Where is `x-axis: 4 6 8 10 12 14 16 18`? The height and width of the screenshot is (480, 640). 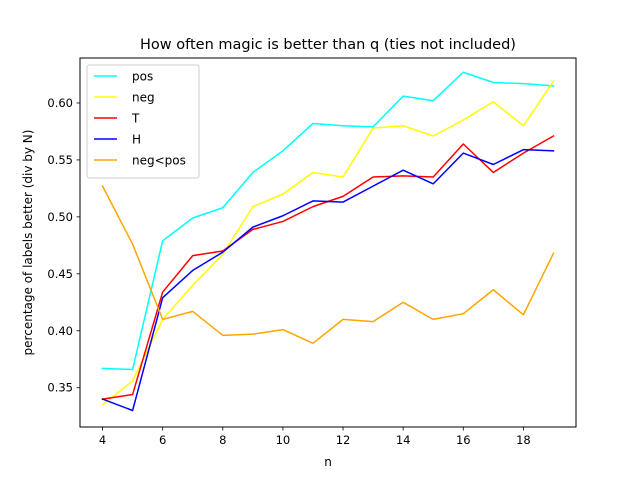 x-axis: 4 6 8 10 12 14 16 18 is located at coordinates (315, 437).